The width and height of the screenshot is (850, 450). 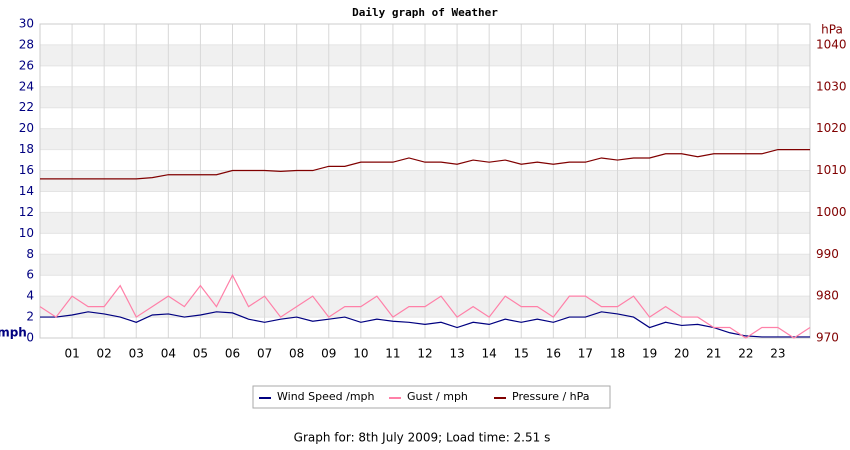 I want to click on legend: Wind Speed /mph Gust / mph Pressure / hPa, so click(x=431, y=397).